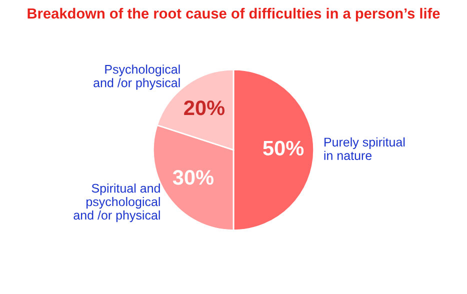 This screenshot has height=294, width=467. What do you see at coordinates (193, 177) in the screenshot?
I see `data-label: 30%` at bounding box center [193, 177].